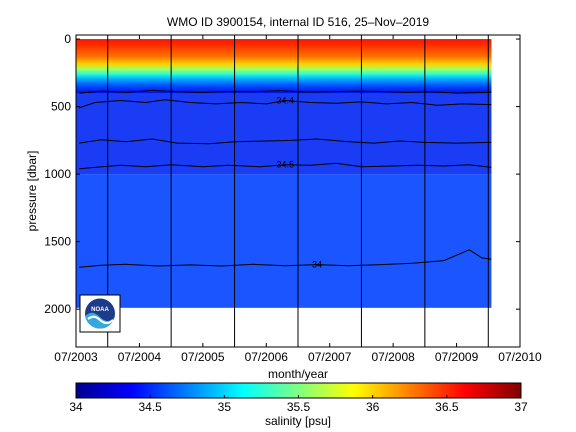 Image resolution: width=576 pixels, height=432 pixels. Describe the element at coordinates (225, 407) in the screenshot. I see `colorbar-tick-label: 35` at that location.